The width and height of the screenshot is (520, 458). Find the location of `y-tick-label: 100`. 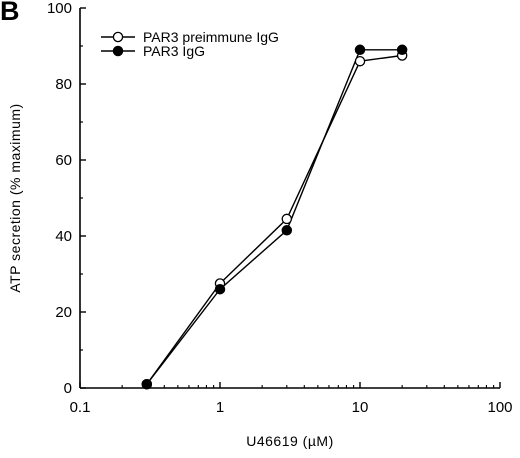

y-tick-label: 100 is located at coordinates (59, 8).